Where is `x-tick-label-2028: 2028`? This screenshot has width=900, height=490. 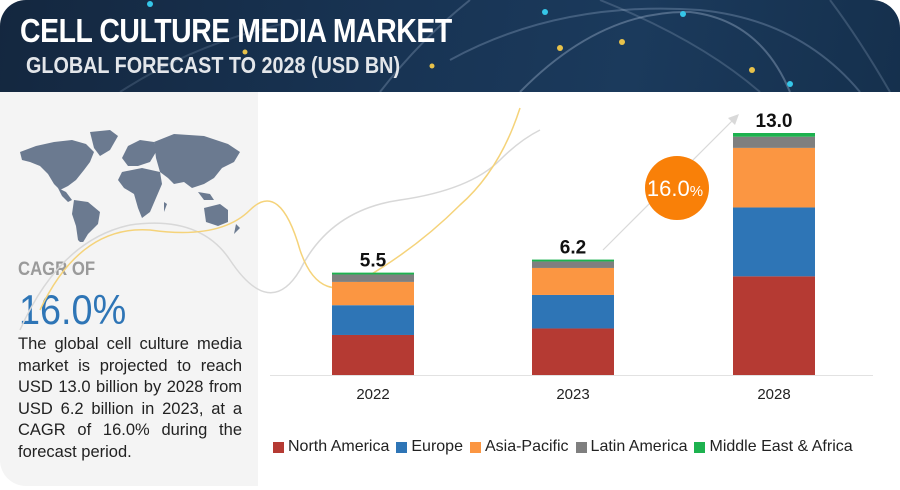
x-tick-label-2028: 2028 is located at coordinates (773, 394).